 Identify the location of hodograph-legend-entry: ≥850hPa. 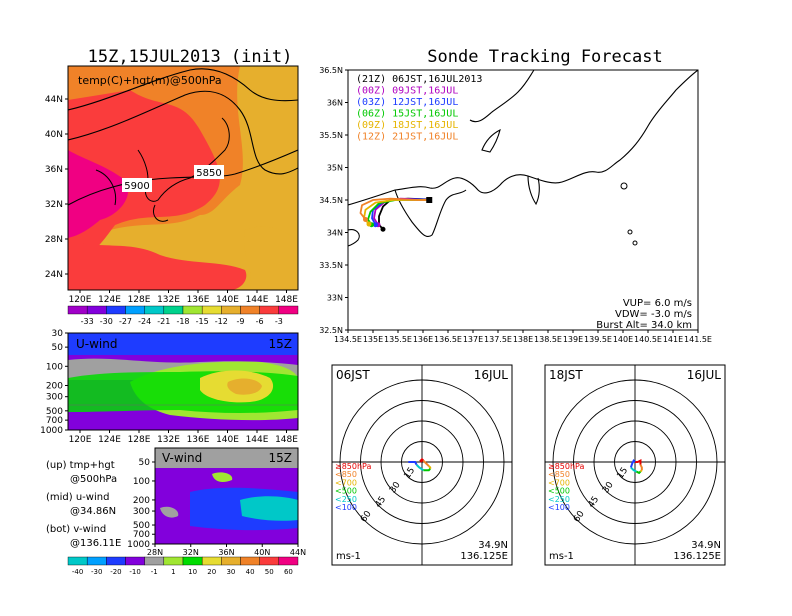
(566, 466).